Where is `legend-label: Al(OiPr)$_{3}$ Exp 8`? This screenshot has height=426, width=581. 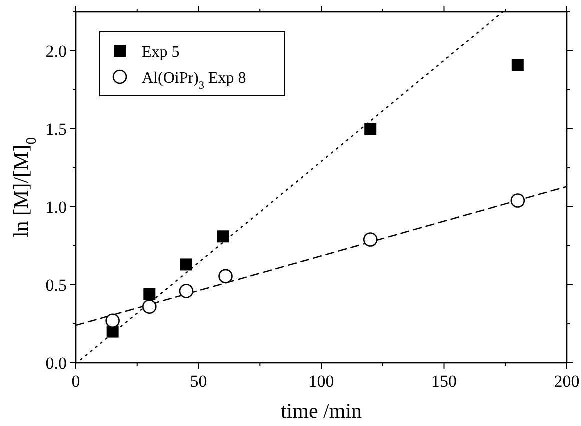
legend-label: Al(OiPr)$_{3}$ Exp 8 is located at coordinates (194, 81).